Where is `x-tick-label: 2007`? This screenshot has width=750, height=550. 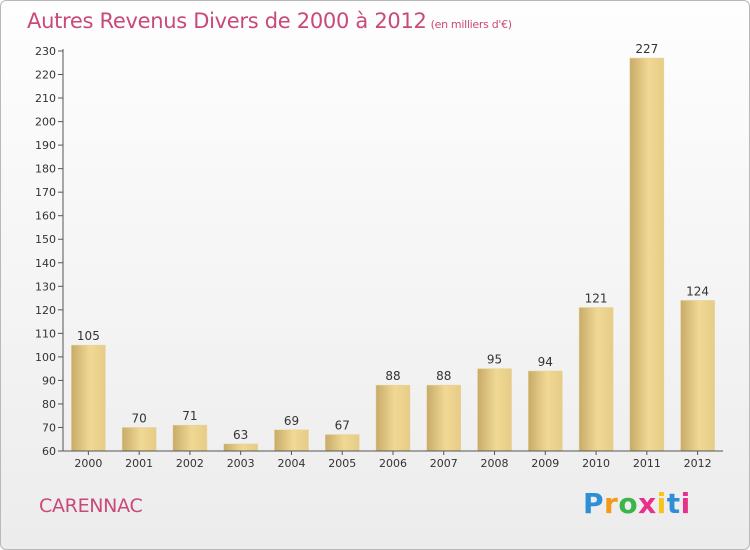
x-tick-label: 2007 is located at coordinates (444, 463).